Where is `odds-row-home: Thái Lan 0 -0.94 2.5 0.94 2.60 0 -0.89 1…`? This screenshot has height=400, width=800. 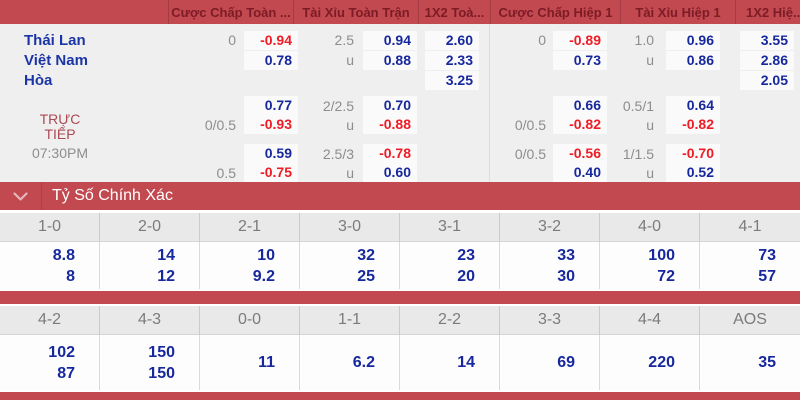
odds-row-home: Thái Lan 0 -0.94 2.5 0.94 2.60 0 -0.89 1… is located at coordinates (400, 40).